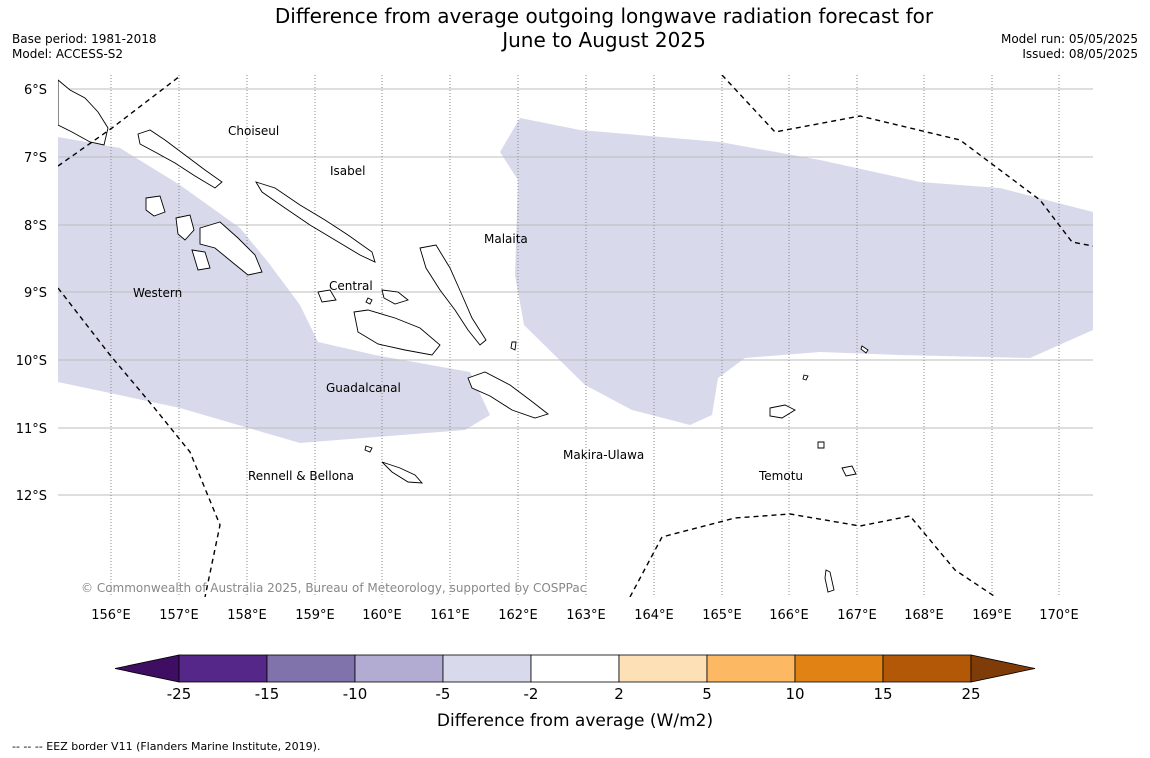 The image size is (1150, 758). Describe the element at coordinates (31, 496) in the screenshot. I see `lat-label: 12°S` at that location.